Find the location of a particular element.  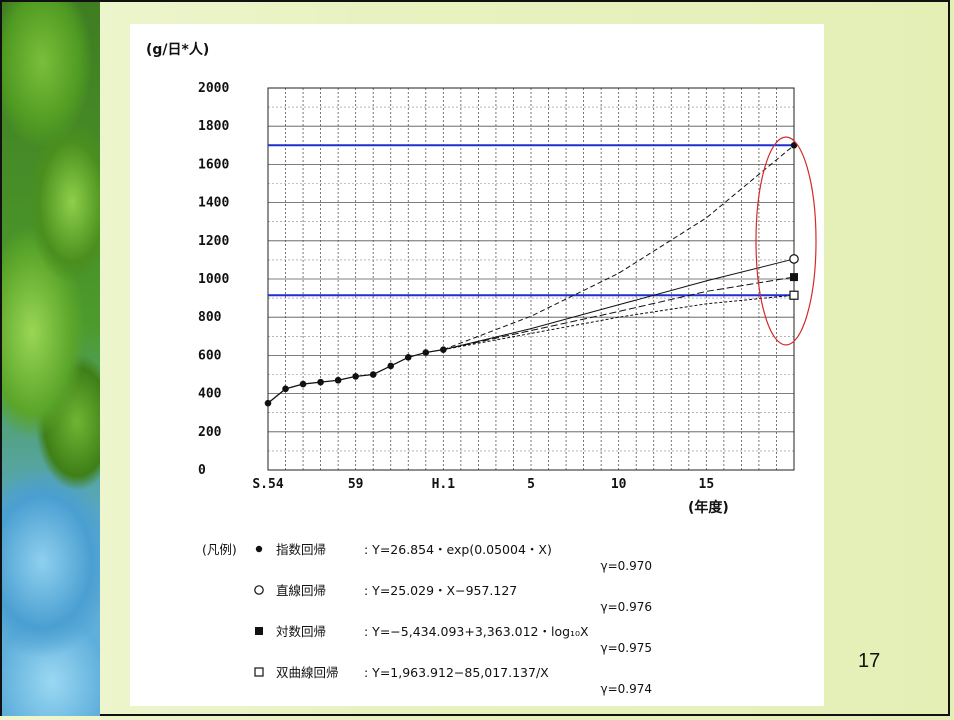

y-tick-label: 1000 is located at coordinates (213, 279).